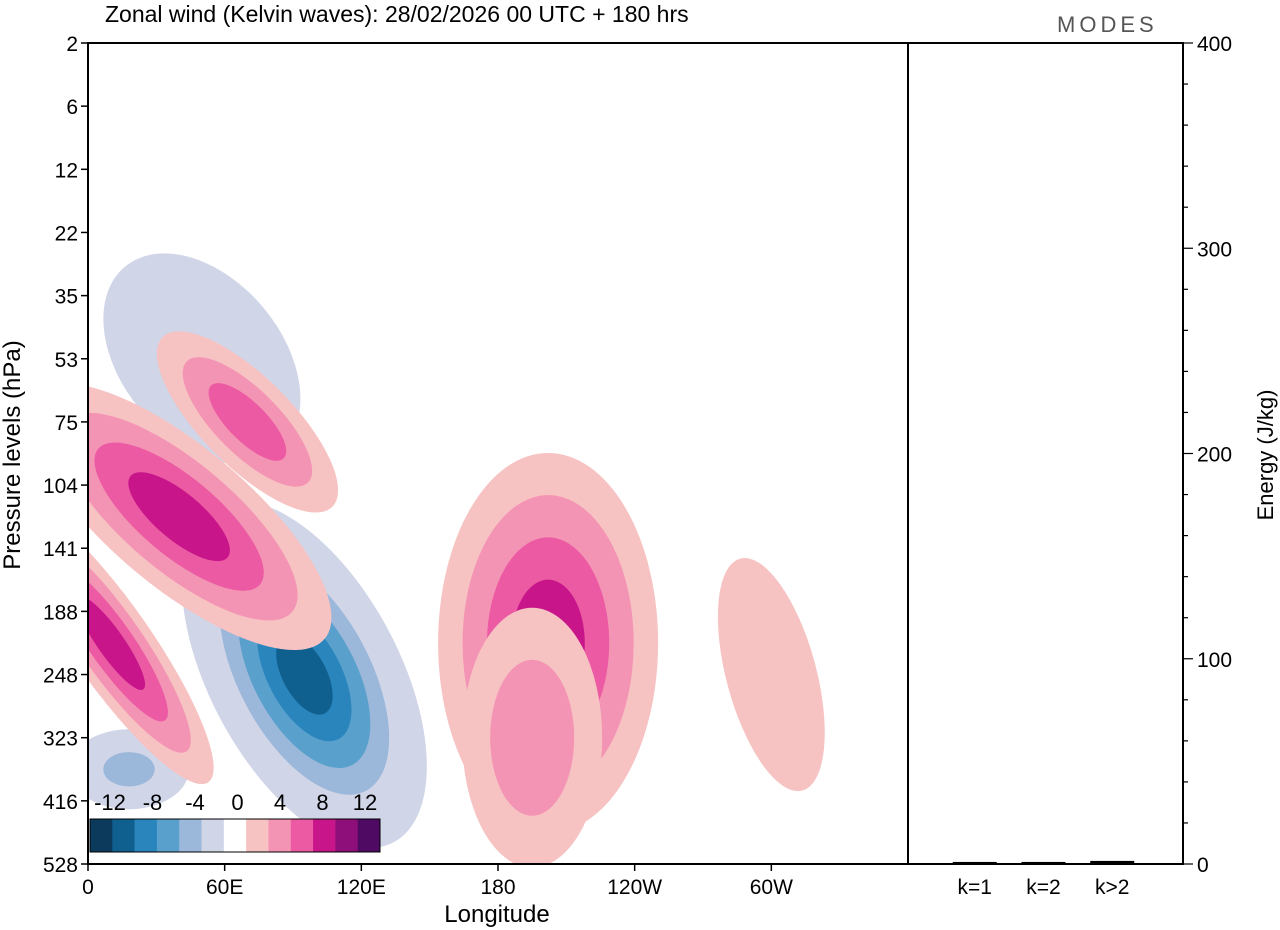 Image resolution: width=1280 pixels, height=930 pixels. I want to click on colorbar: -12 -8 -4 0 4 8 12, so click(235, 821).